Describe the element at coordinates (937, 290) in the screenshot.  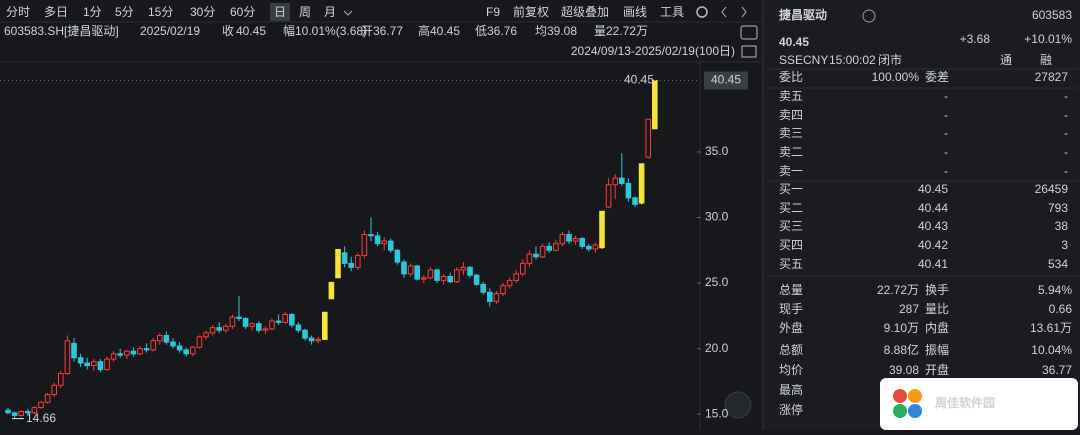
I see `stat-label: 换手` at that location.